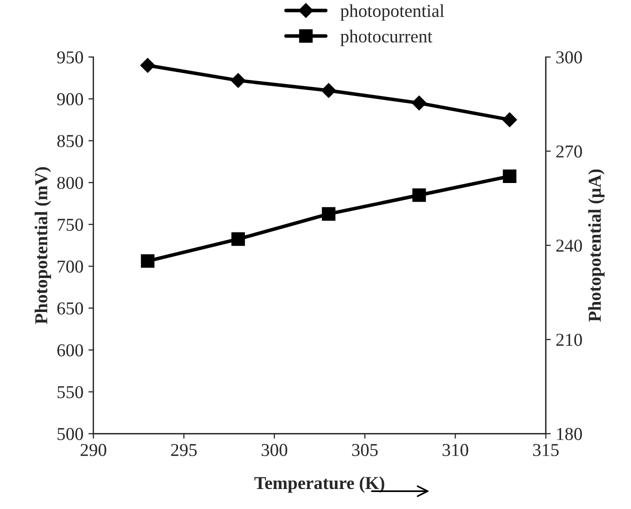  I want to click on x-tick-label: 295, so click(184, 450).